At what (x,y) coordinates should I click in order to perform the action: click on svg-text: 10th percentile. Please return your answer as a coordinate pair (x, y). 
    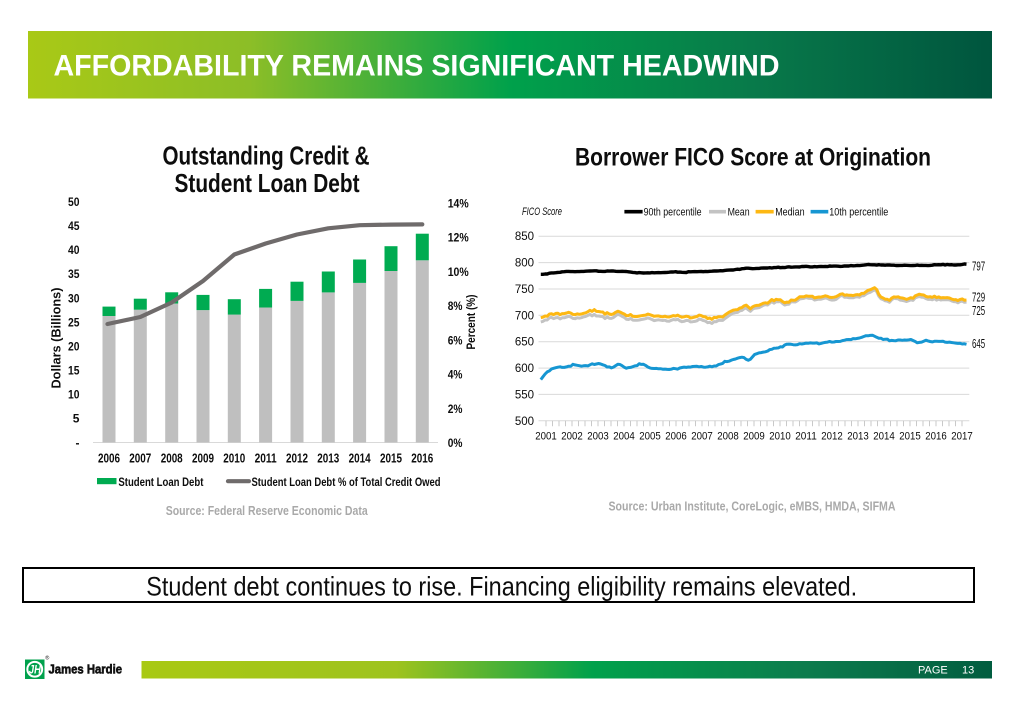
    Looking at the image, I should click on (858, 213).